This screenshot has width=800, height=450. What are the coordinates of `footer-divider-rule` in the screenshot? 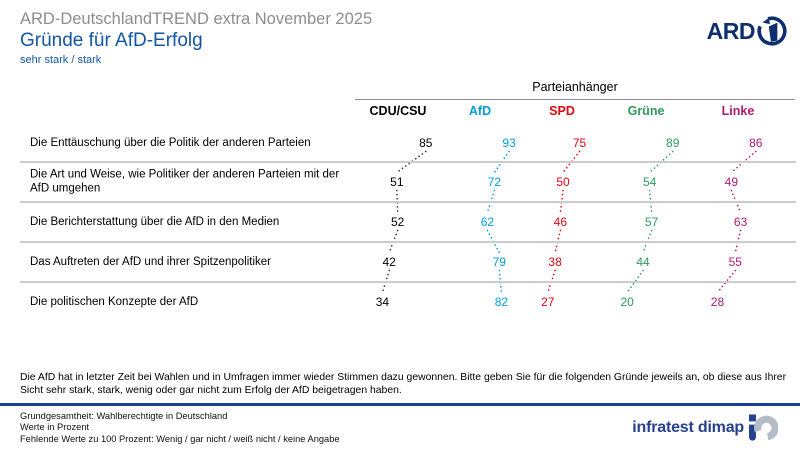 It's located at (400, 404).